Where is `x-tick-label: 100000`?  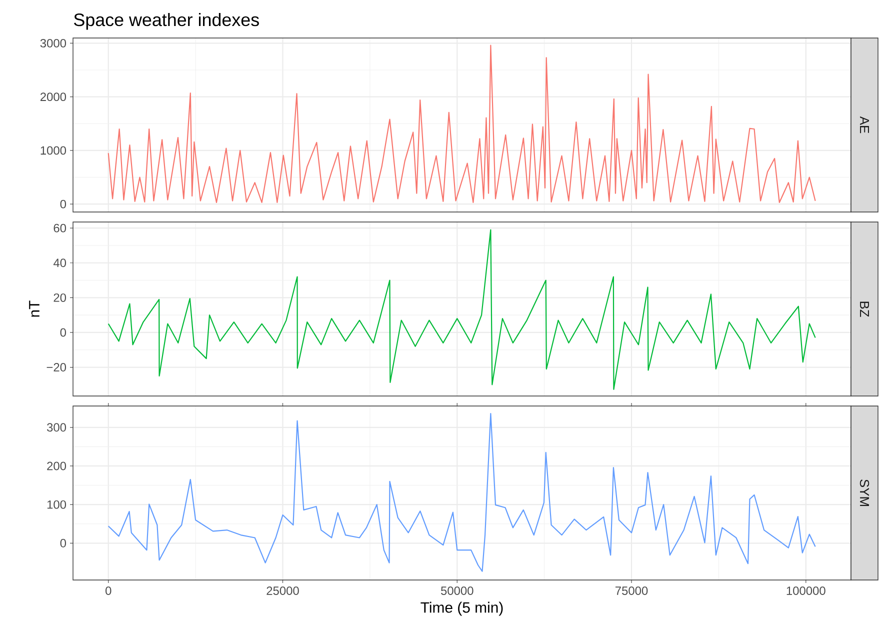 x-tick-label: 100000 is located at coordinates (806, 590).